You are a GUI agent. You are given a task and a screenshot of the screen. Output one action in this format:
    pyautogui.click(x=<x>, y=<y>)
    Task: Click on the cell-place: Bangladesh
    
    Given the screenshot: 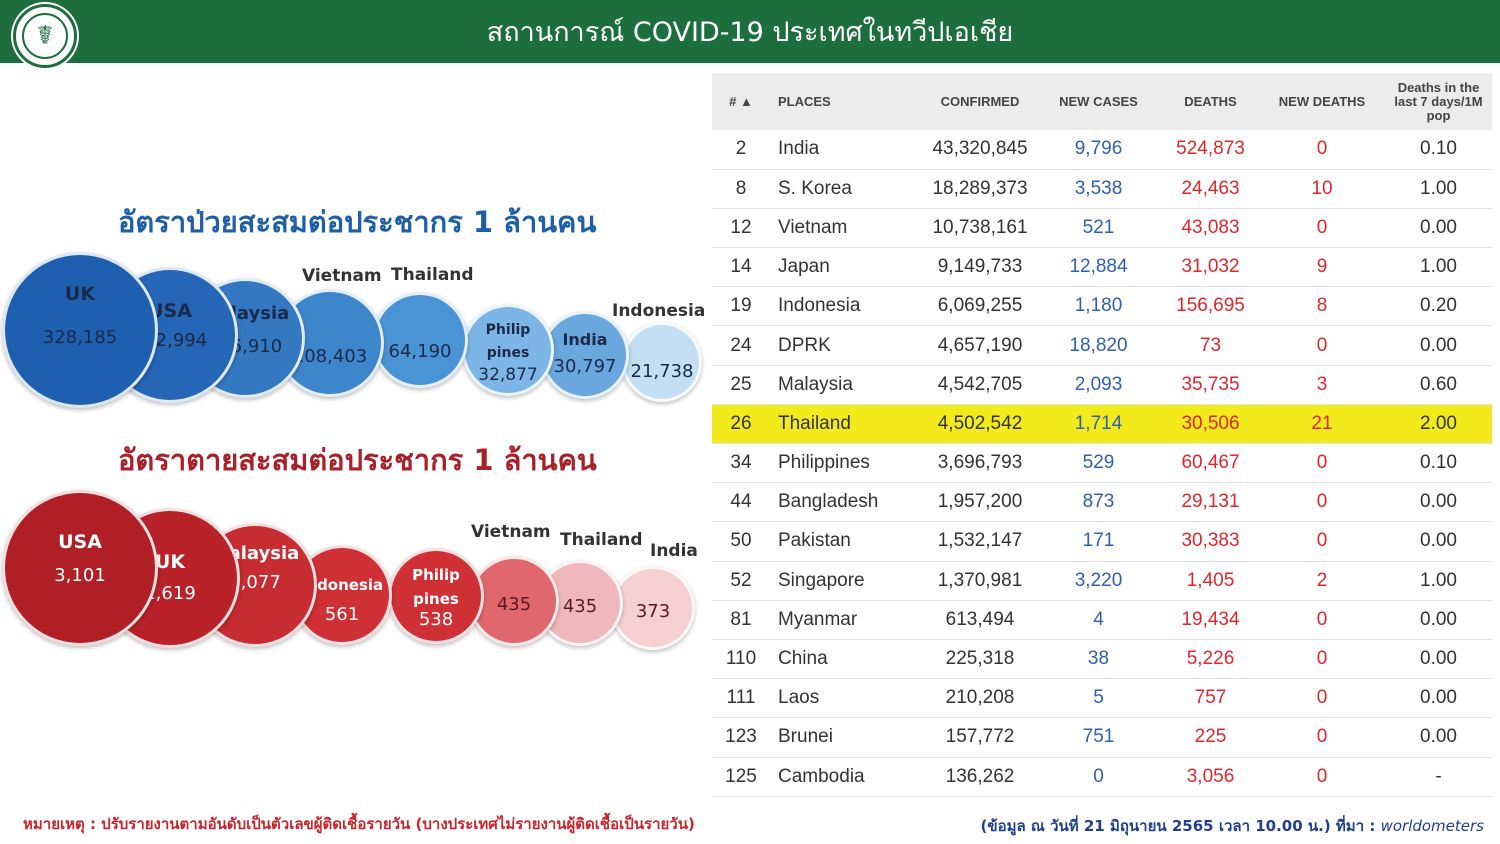 What is the action you would take?
    pyautogui.click(x=847, y=502)
    